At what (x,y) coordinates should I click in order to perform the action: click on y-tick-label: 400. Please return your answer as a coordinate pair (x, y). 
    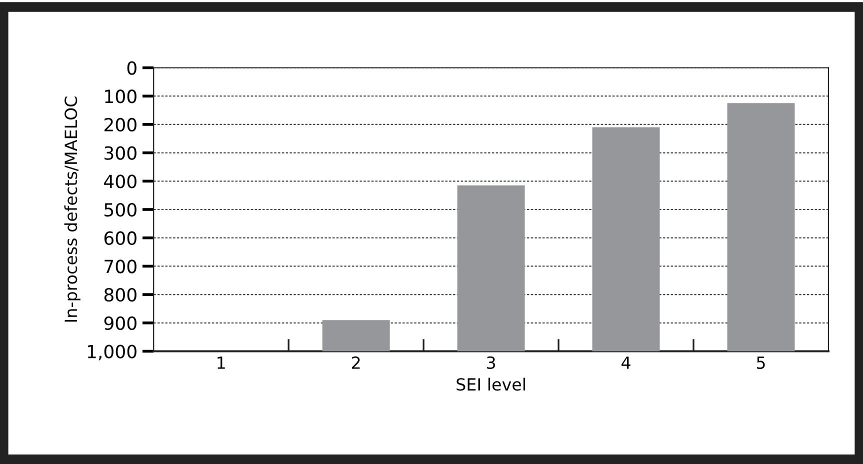
    Looking at the image, I should click on (120, 181).